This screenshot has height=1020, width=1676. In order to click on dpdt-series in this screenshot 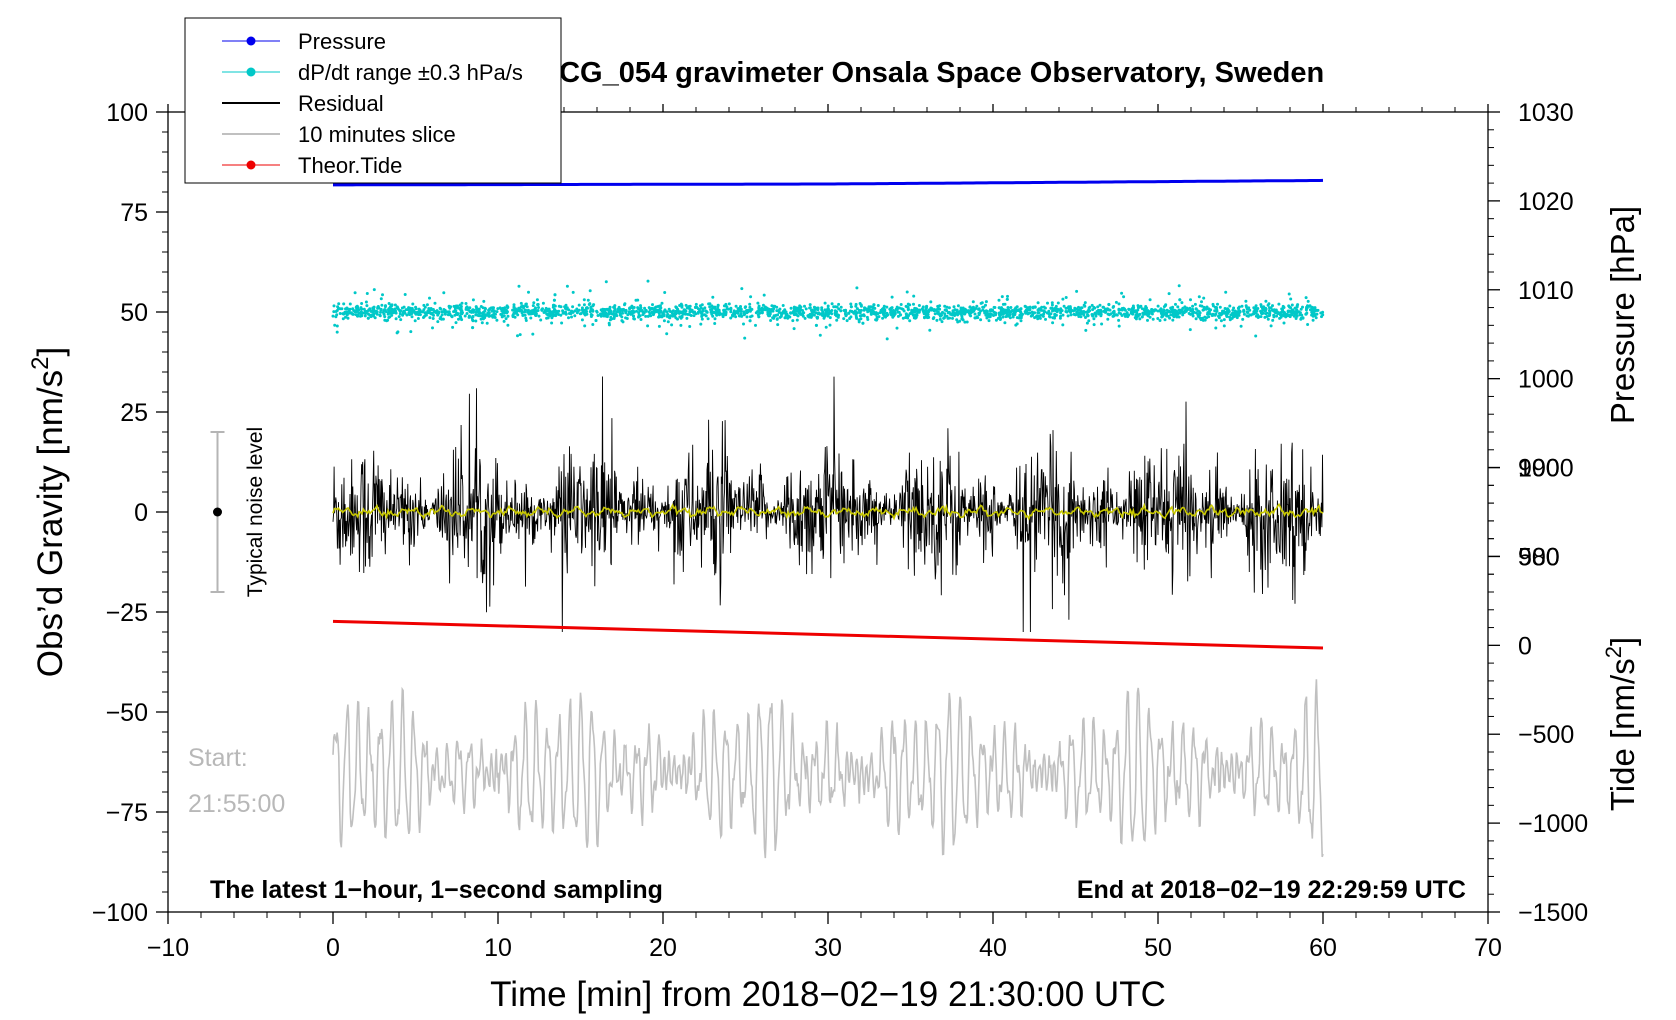, I will do `click(828, 310)`.